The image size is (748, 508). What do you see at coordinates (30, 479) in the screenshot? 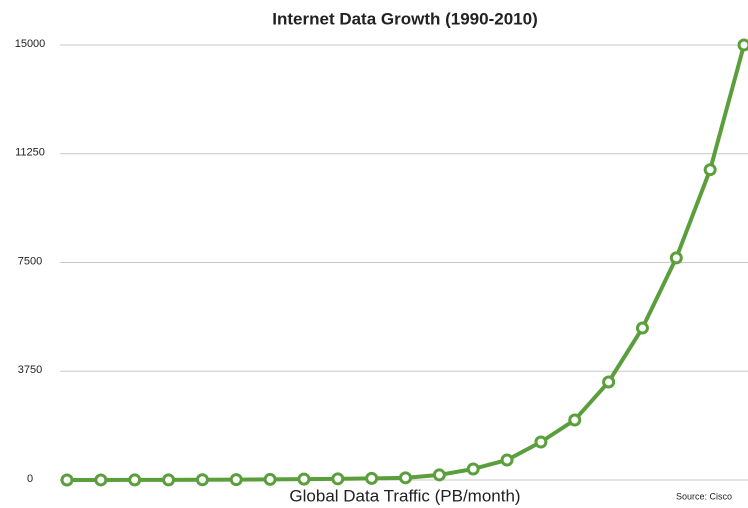
I see `y-tick-label: 0` at bounding box center [30, 479].